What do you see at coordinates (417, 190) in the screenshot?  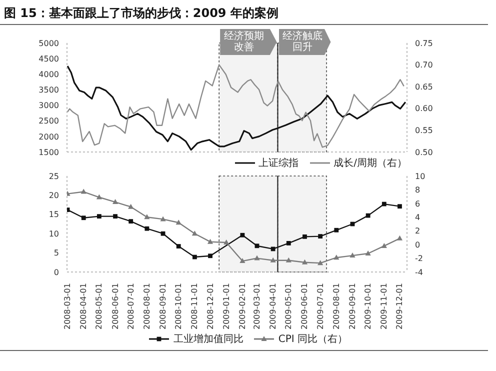 I see `y2-tick-label: 8` at bounding box center [417, 190].